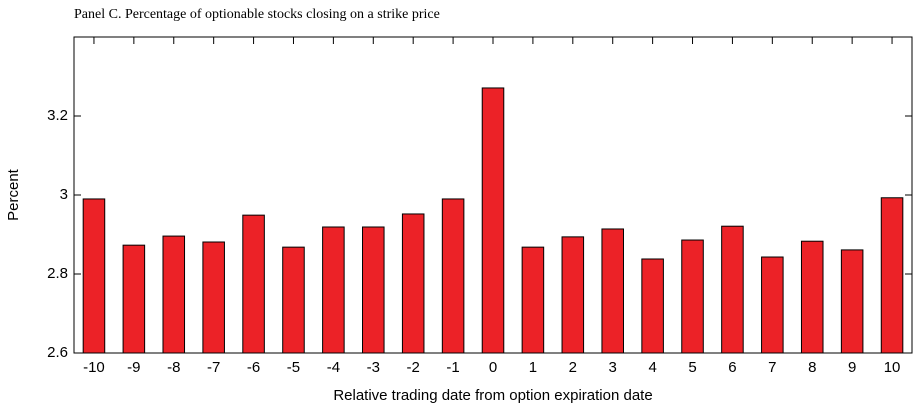  I want to click on x-tick-label: -6, so click(253, 367).